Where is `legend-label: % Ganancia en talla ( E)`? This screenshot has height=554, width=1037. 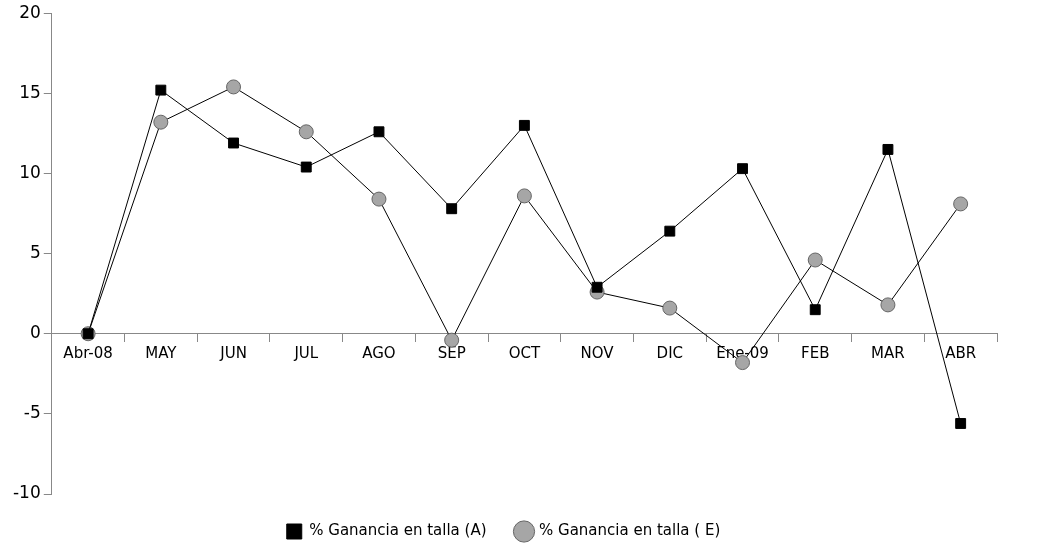 legend-label: % Ganancia en talla ( E) is located at coordinates (630, 530).